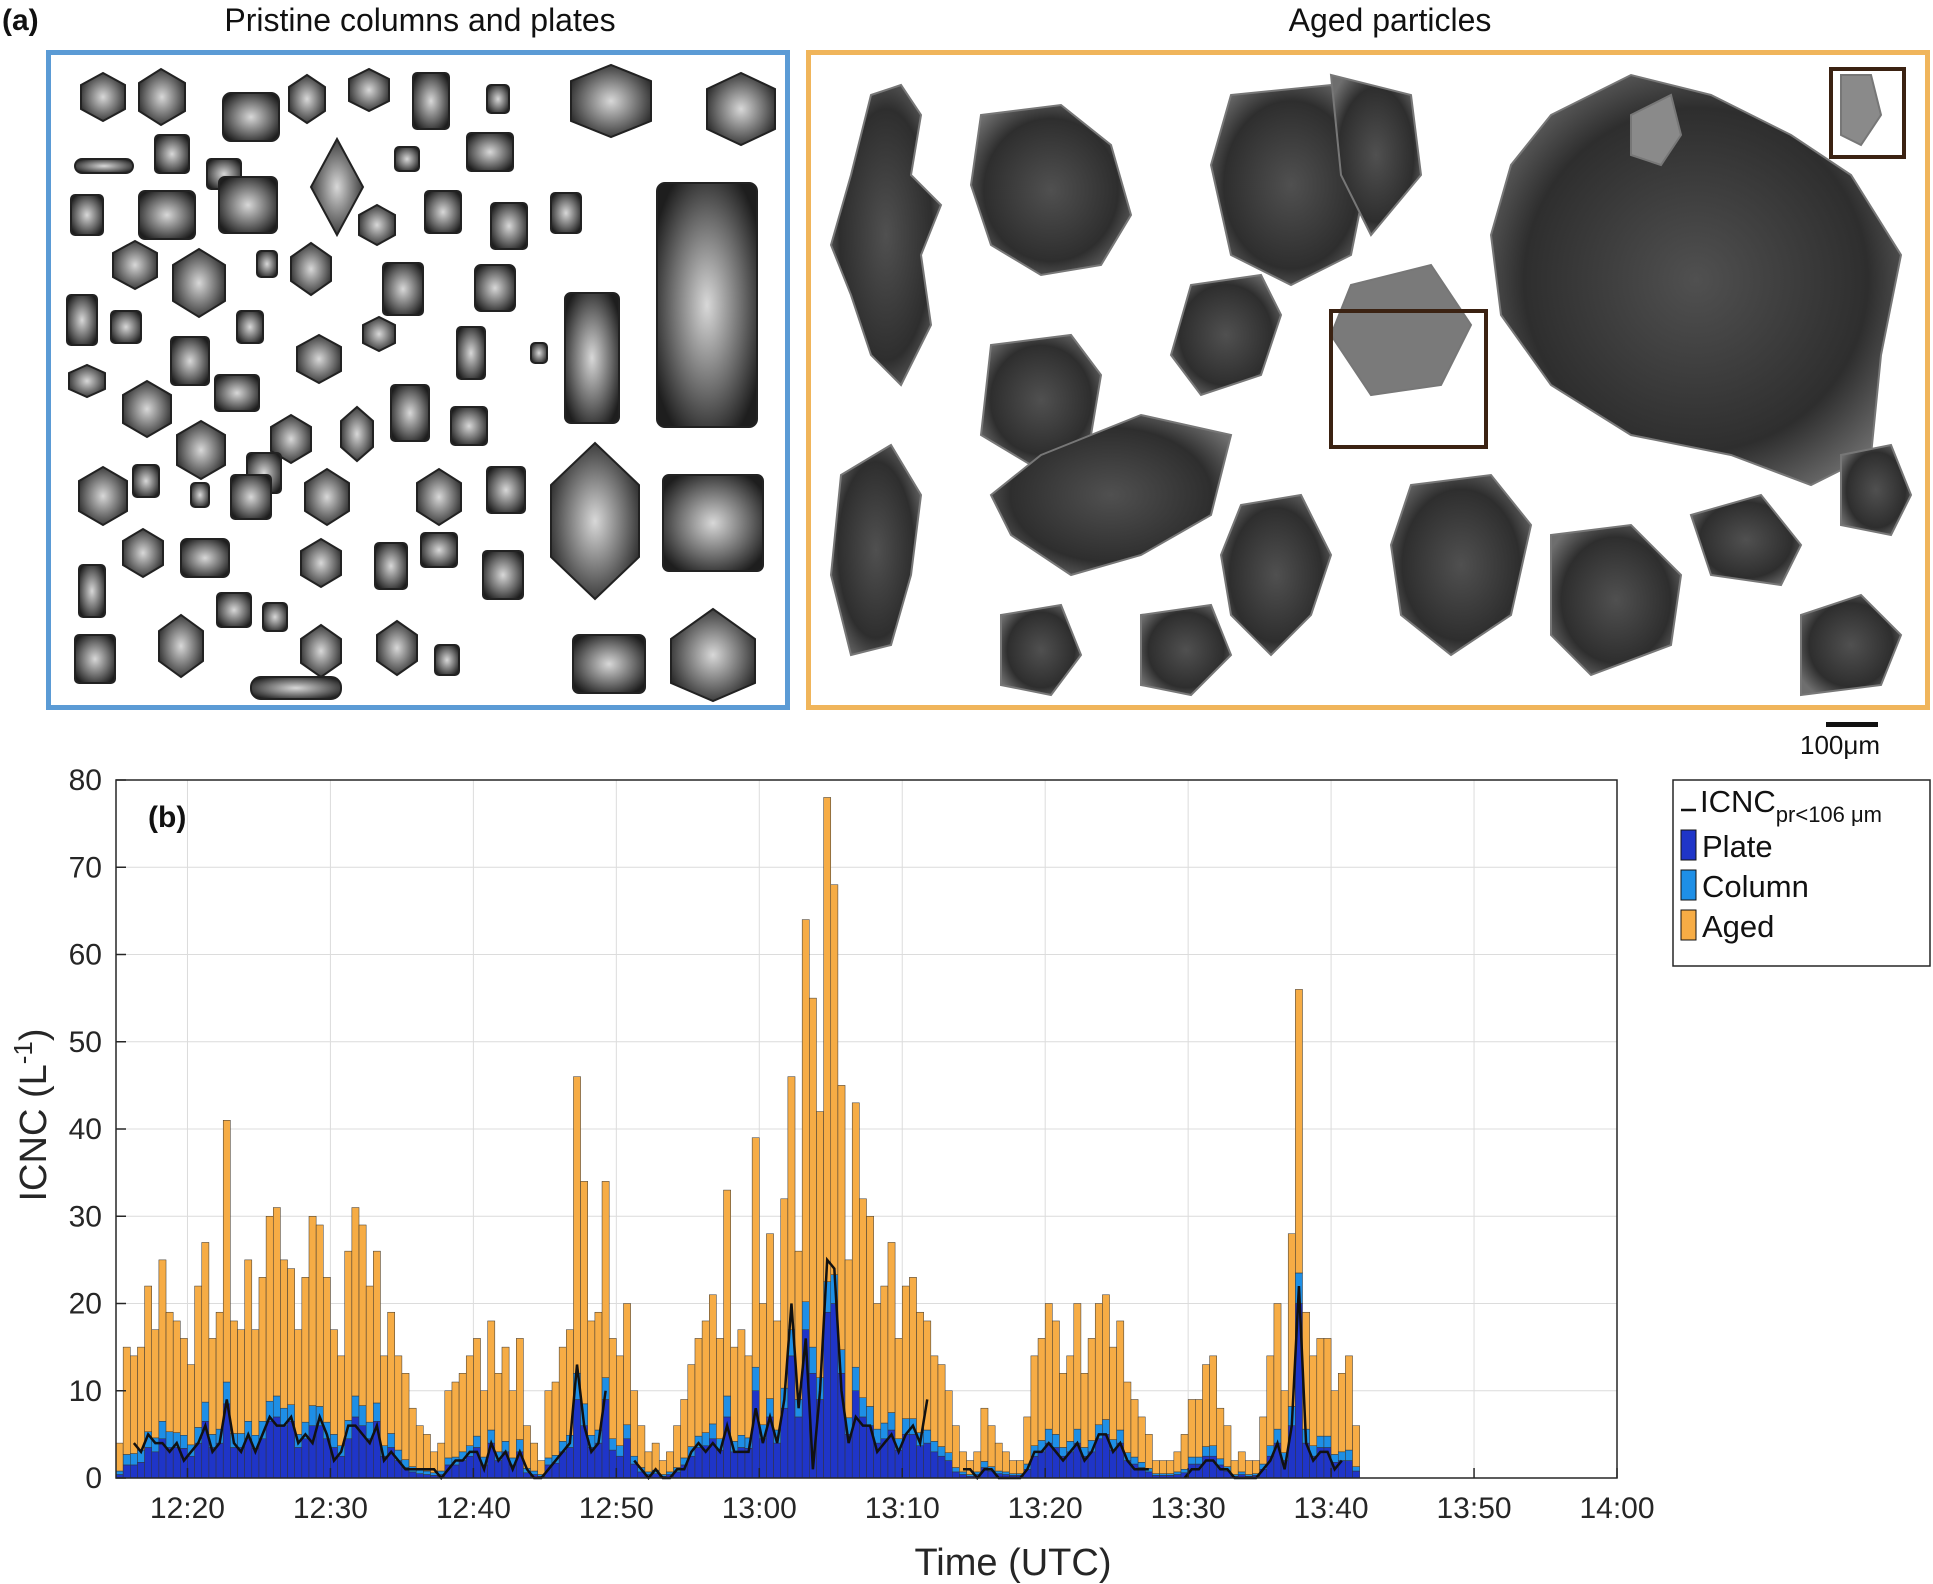  What do you see at coordinates (85, 1391) in the screenshot?
I see `y-tick-label: 10` at bounding box center [85, 1391].